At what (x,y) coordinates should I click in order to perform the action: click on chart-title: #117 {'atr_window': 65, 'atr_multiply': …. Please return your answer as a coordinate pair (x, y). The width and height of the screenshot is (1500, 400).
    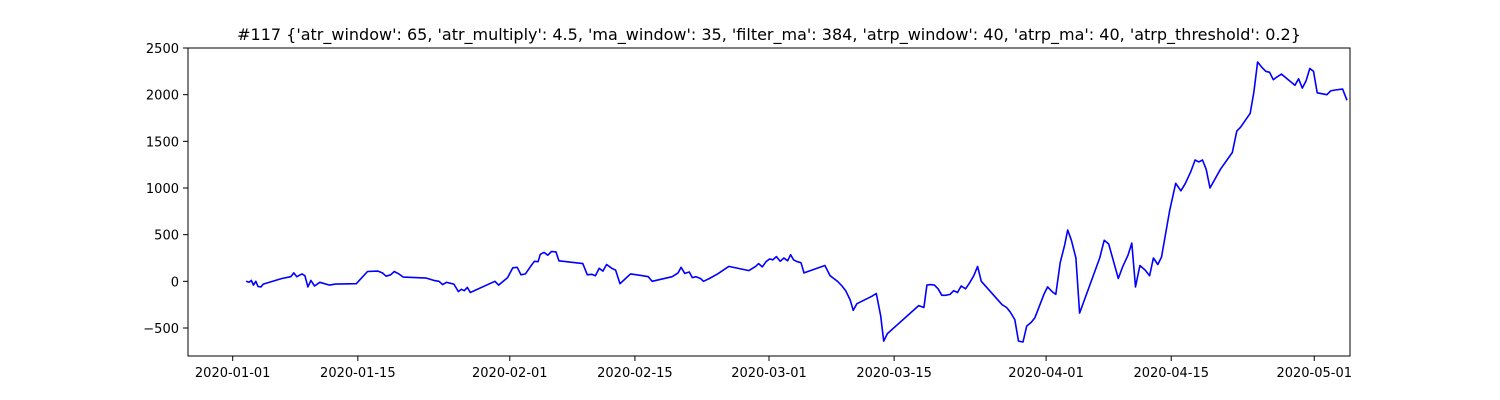
    Looking at the image, I should click on (769, 35).